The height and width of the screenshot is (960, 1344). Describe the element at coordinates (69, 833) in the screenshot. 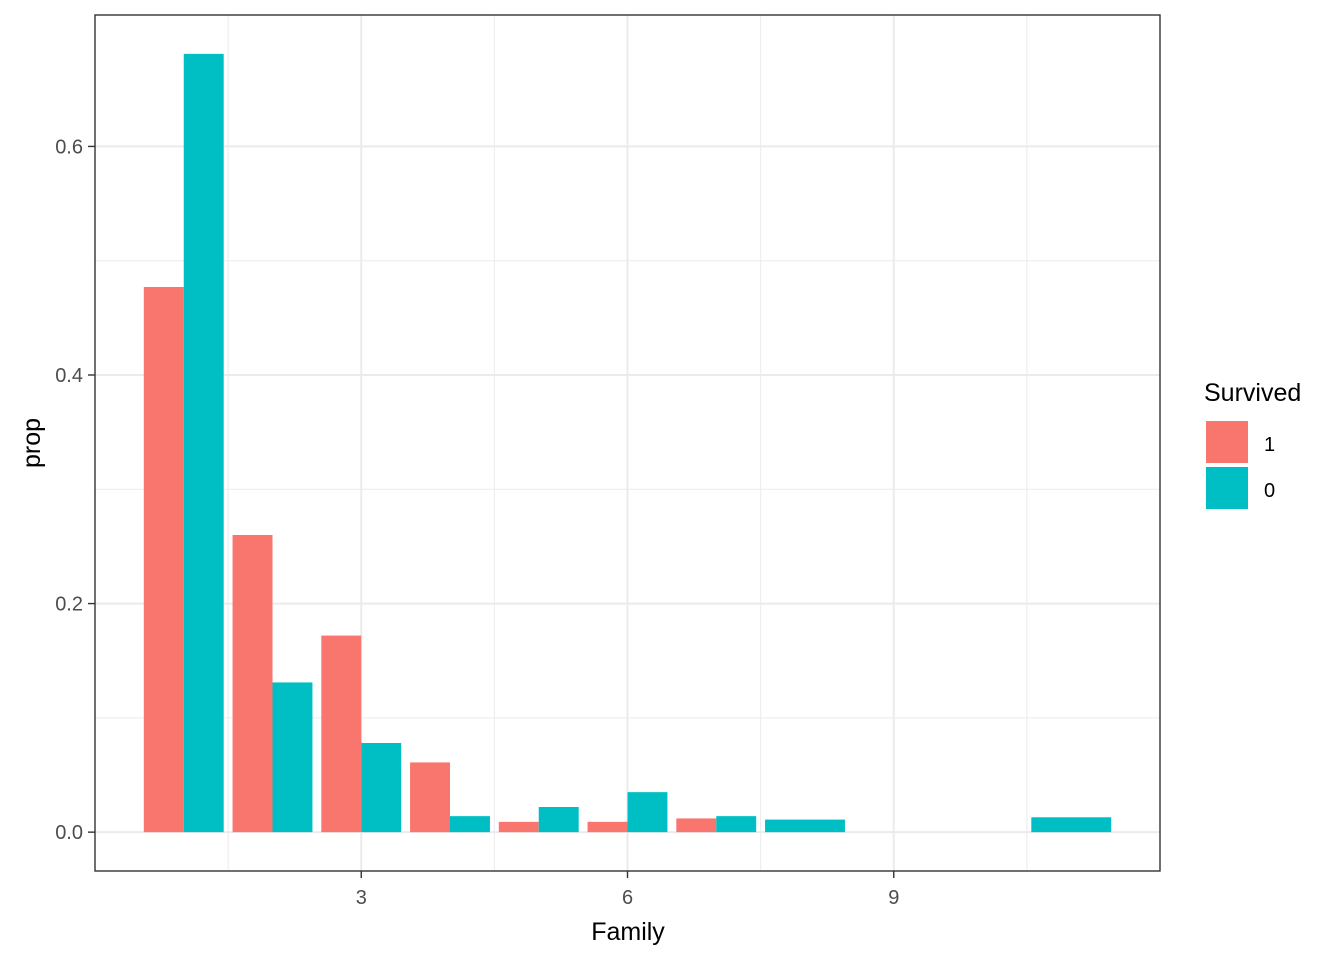

I see `y-tick-label: 0.0` at that location.